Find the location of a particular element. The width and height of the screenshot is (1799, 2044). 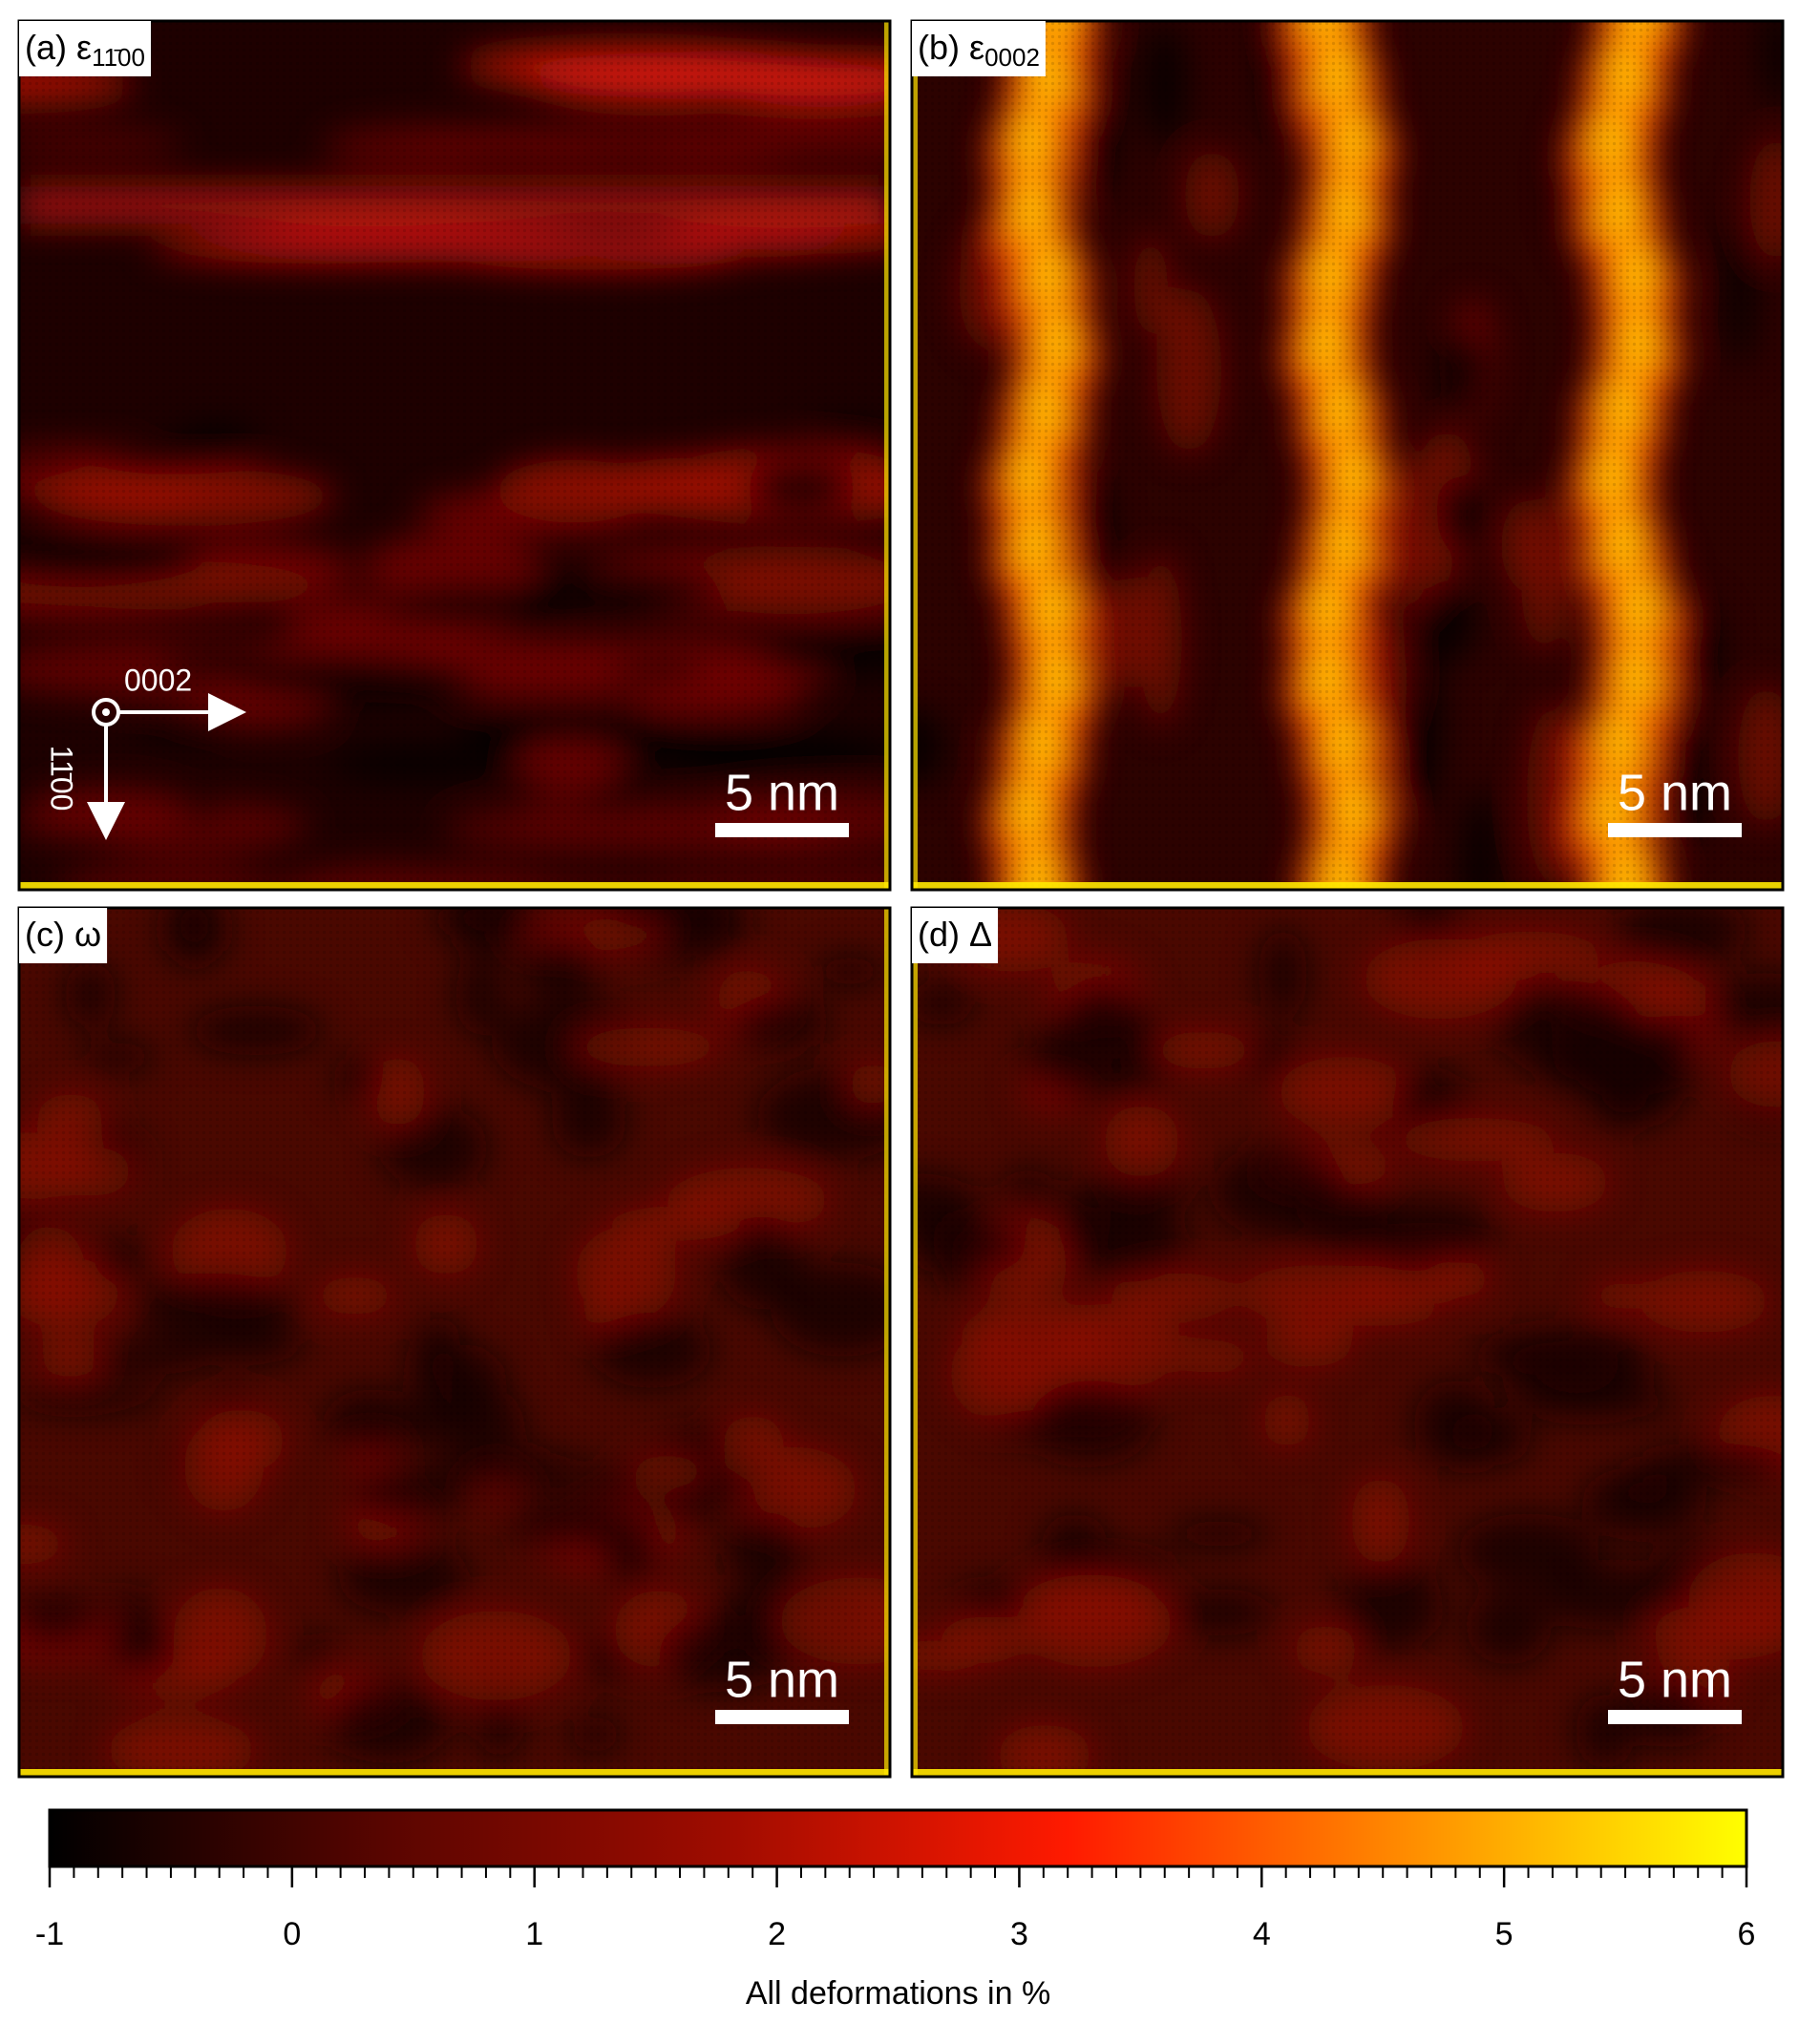

panel-label-subscript: 11̄00 is located at coordinates (118, 57).